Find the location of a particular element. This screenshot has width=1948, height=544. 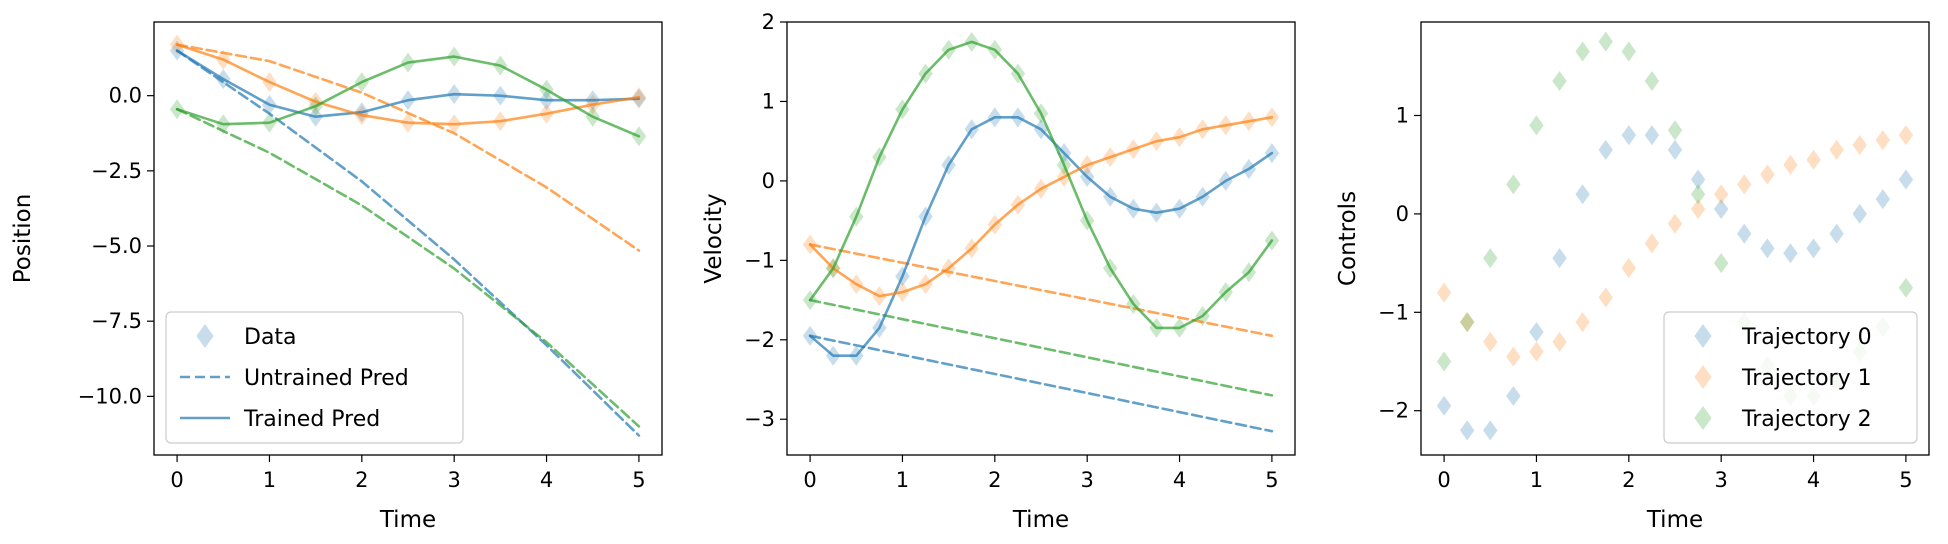

y-tick-label: −2.5 is located at coordinates (116, 171).